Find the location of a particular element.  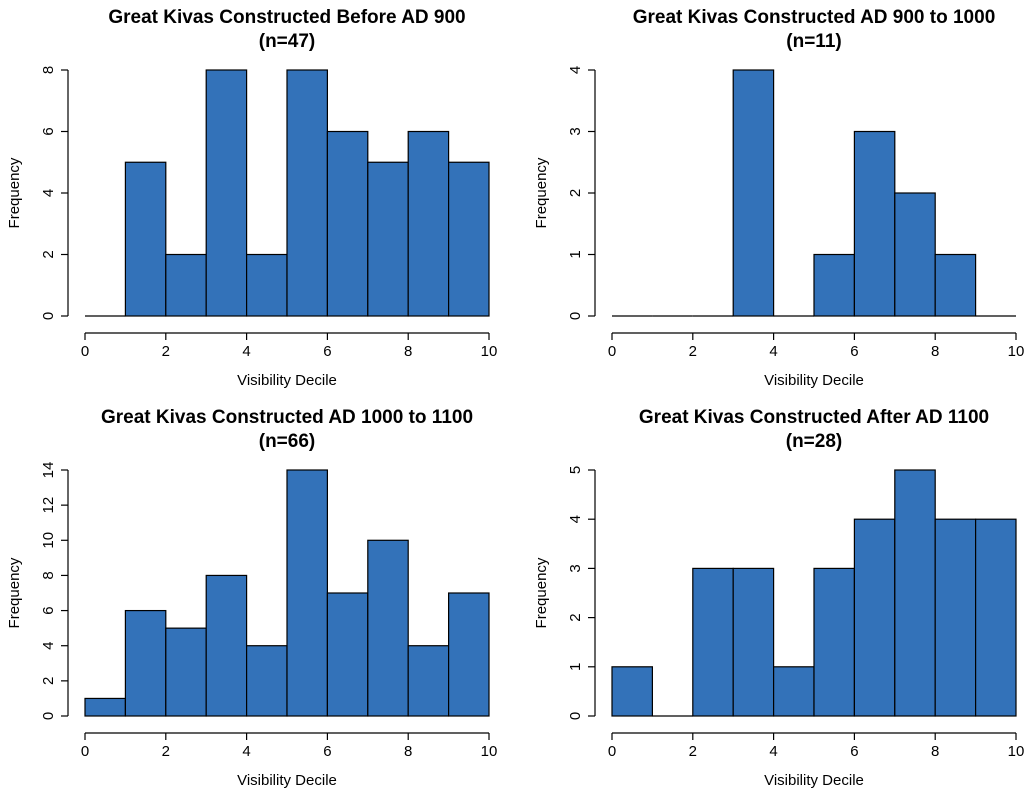

chart-subtitle: (n=47) is located at coordinates (287, 41).